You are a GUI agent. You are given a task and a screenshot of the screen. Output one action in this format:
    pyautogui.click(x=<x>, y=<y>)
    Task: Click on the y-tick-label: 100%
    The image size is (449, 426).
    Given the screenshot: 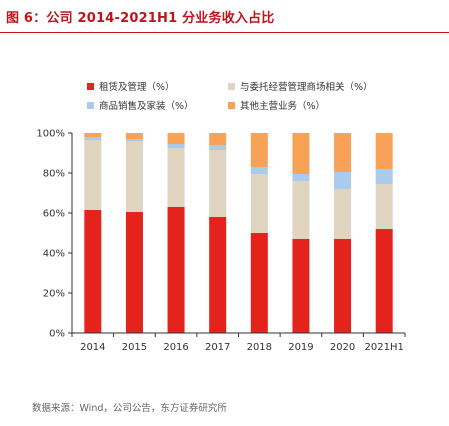 What is the action you would take?
    pyautogui.click(x=50, y=134)
    